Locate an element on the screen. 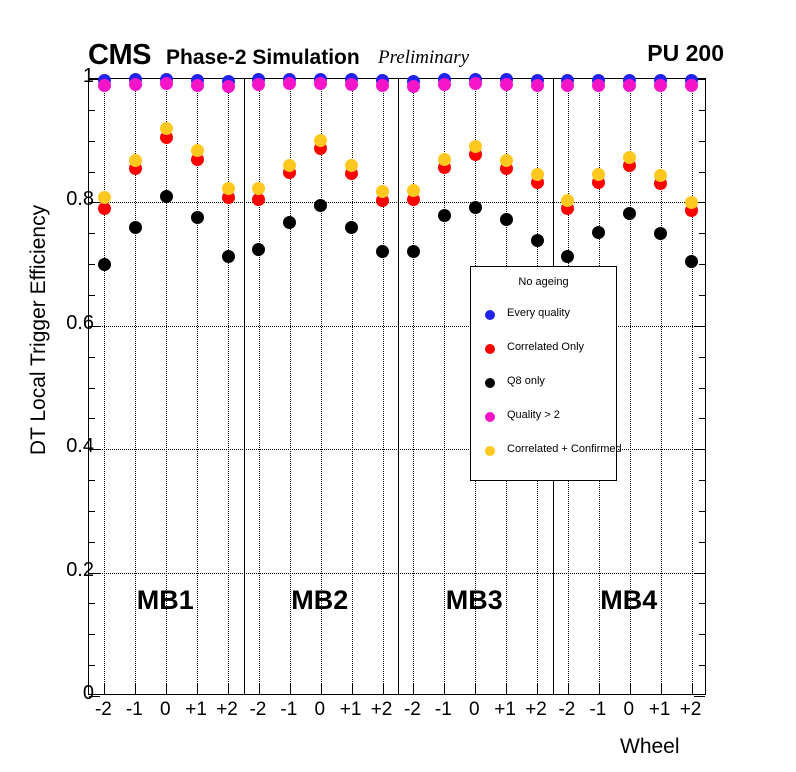 This screenshot has width=796, height=772. cms-logo-text: CMS is located at coordinates (119, 55).